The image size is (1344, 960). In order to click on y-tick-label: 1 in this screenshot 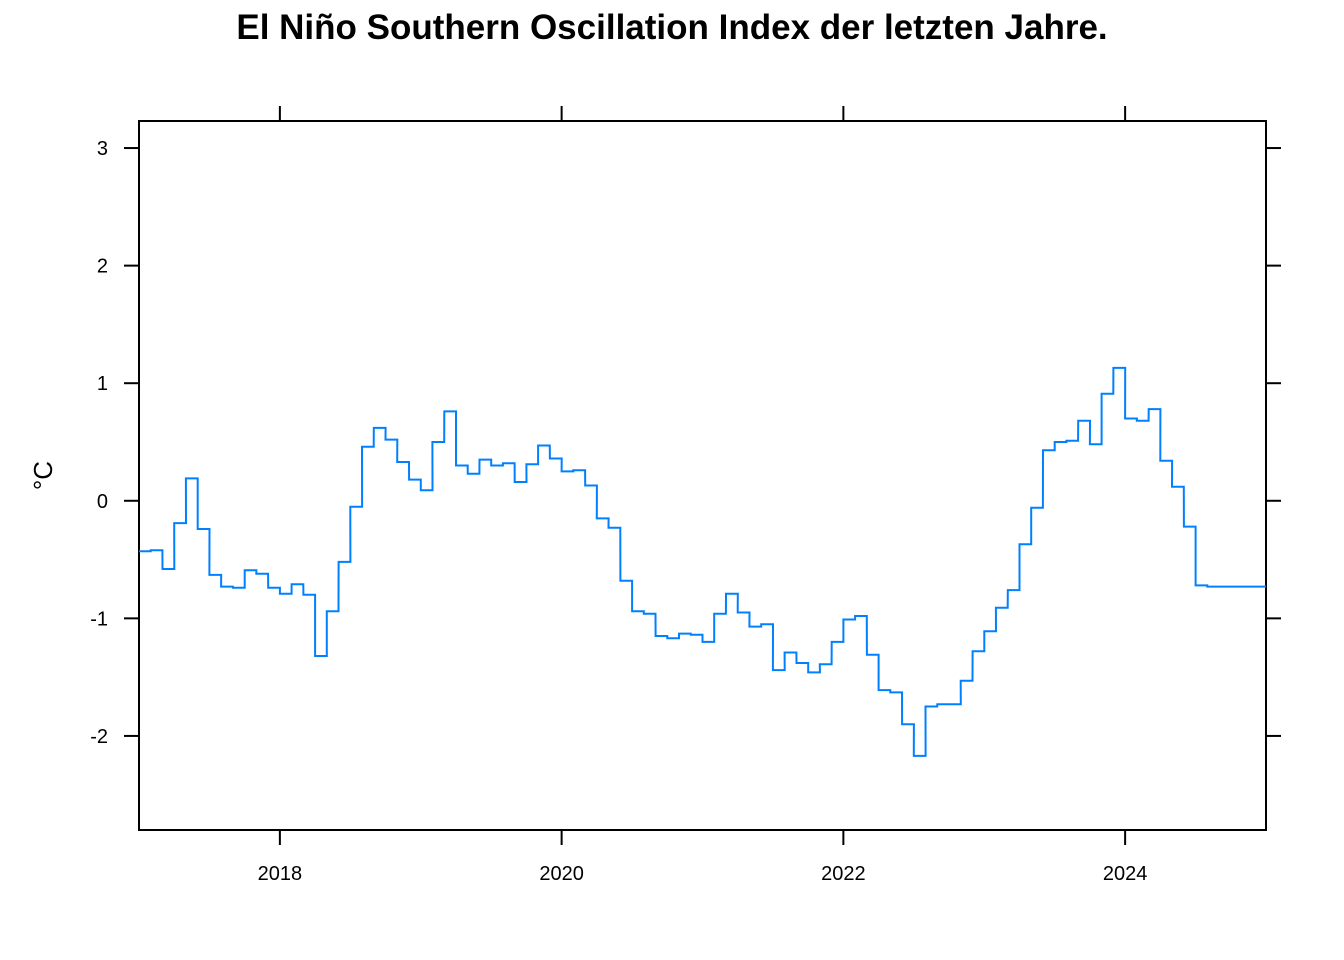, I will do `click(102, 384)`.